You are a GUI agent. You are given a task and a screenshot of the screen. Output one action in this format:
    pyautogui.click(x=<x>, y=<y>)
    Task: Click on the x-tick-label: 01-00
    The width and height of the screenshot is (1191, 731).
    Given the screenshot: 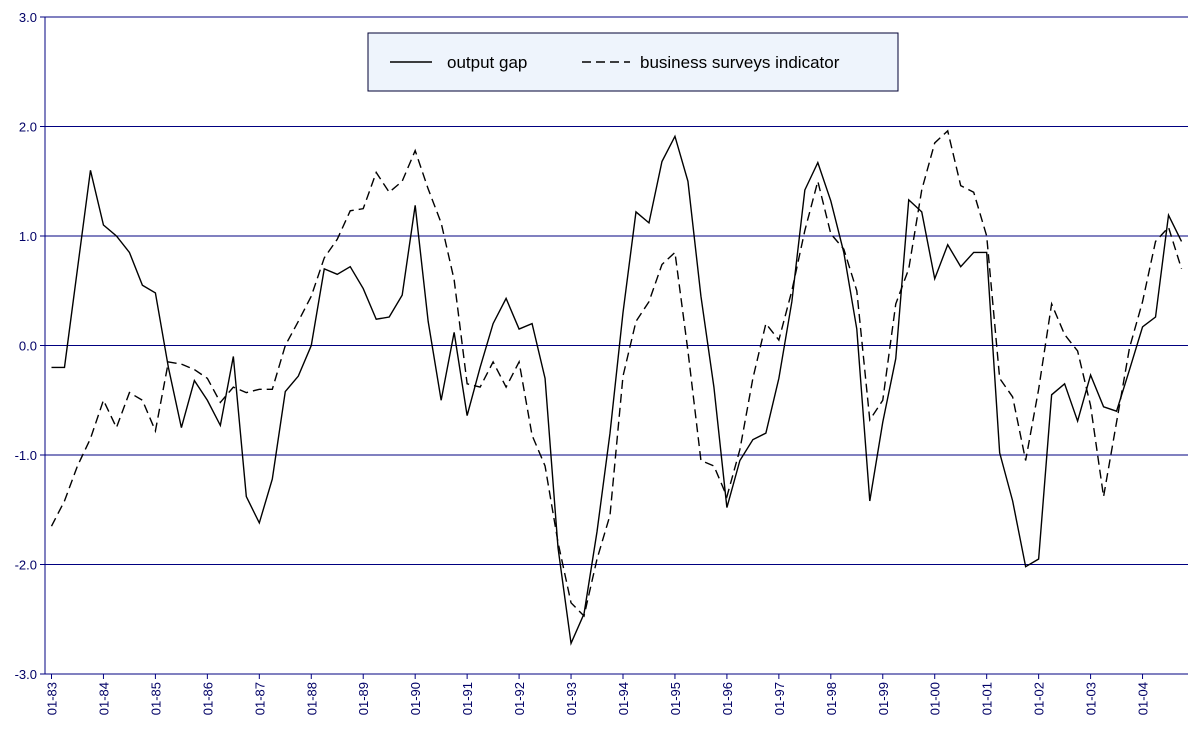 What is the action you would take?
    pyautogui.click(x=935, y=698)
    